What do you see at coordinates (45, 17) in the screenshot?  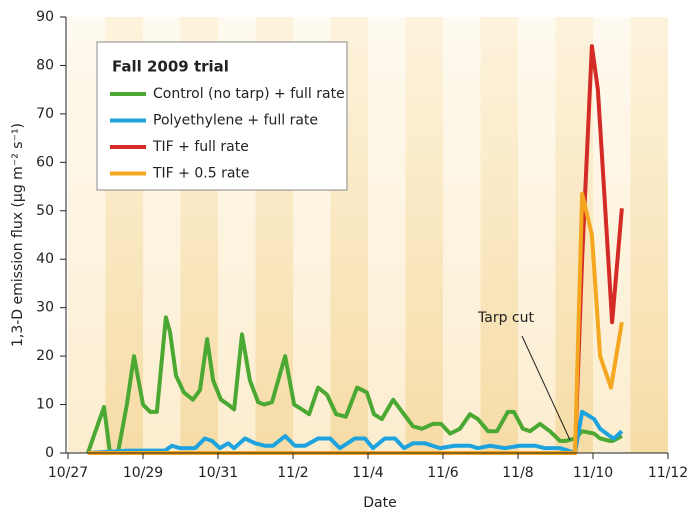 I see `y-tick-label: 90` at bounding box center [45, 17].